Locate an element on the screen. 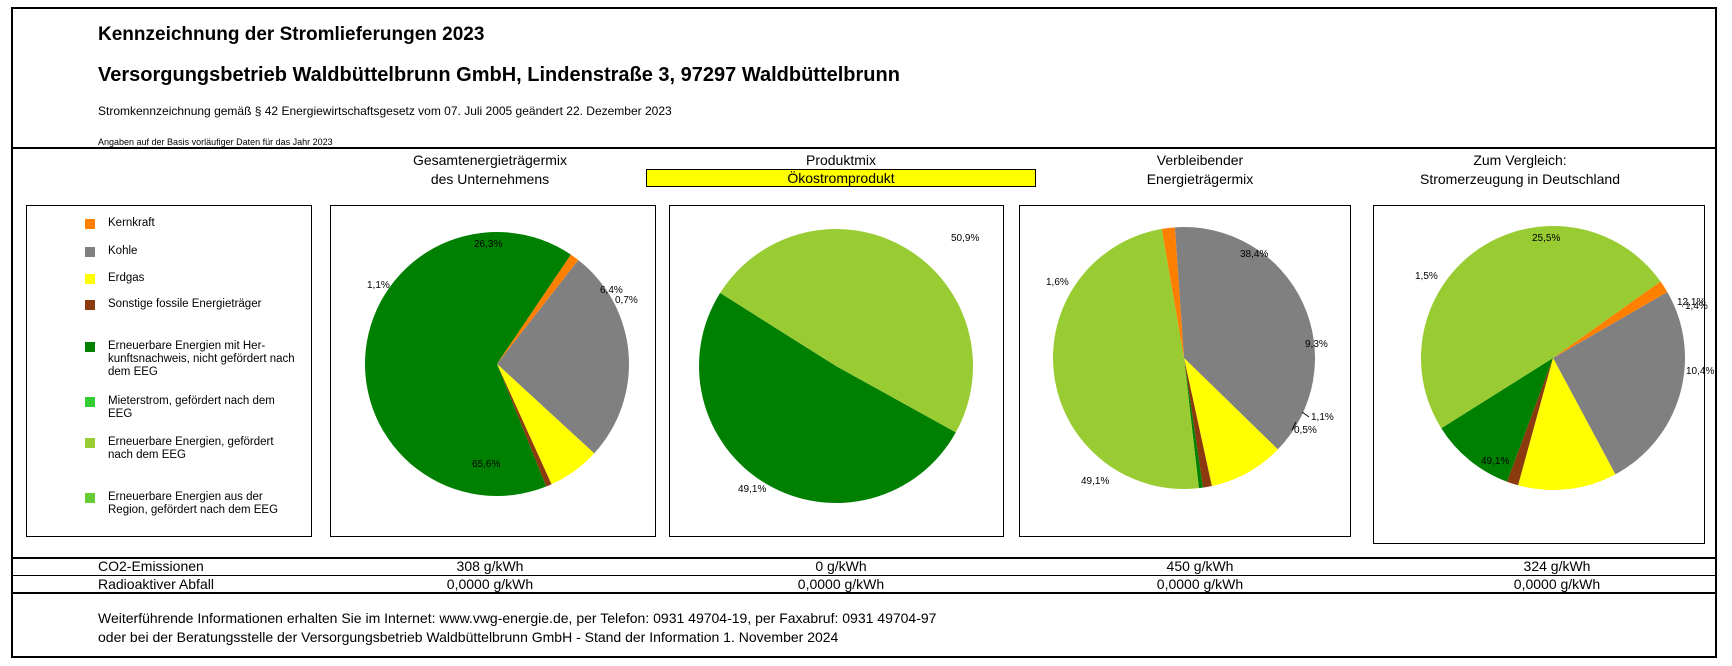  co2-value-company: 308 g/kWh is located at coordinates (490, 566).